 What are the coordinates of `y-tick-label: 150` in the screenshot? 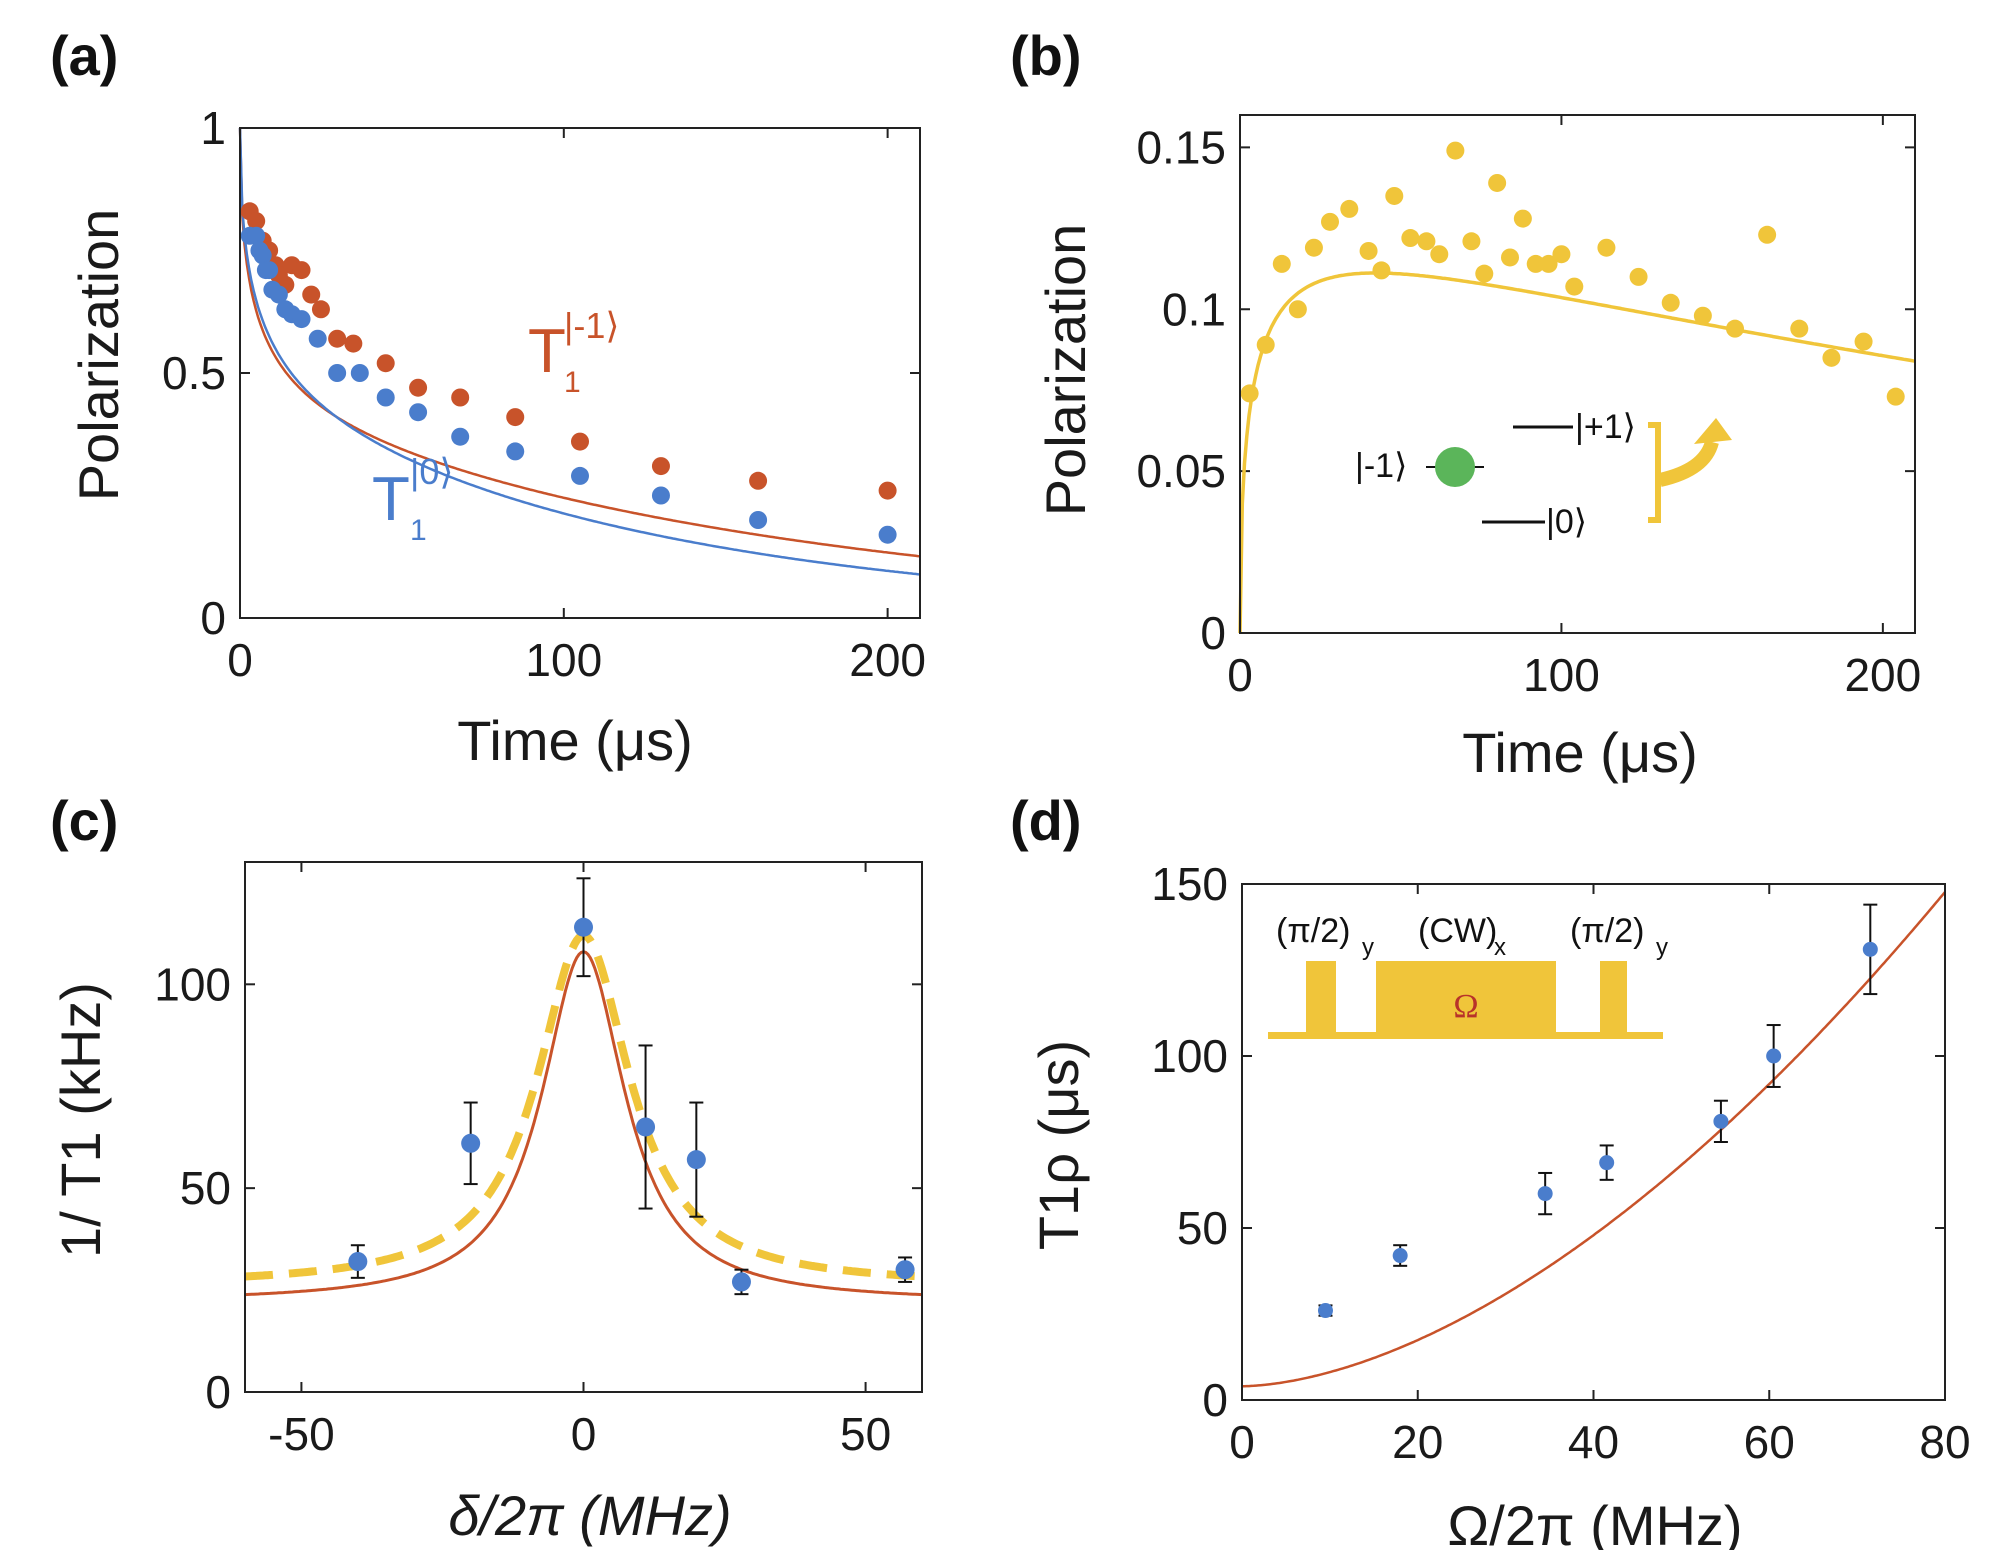 It's located at (1189, 884).